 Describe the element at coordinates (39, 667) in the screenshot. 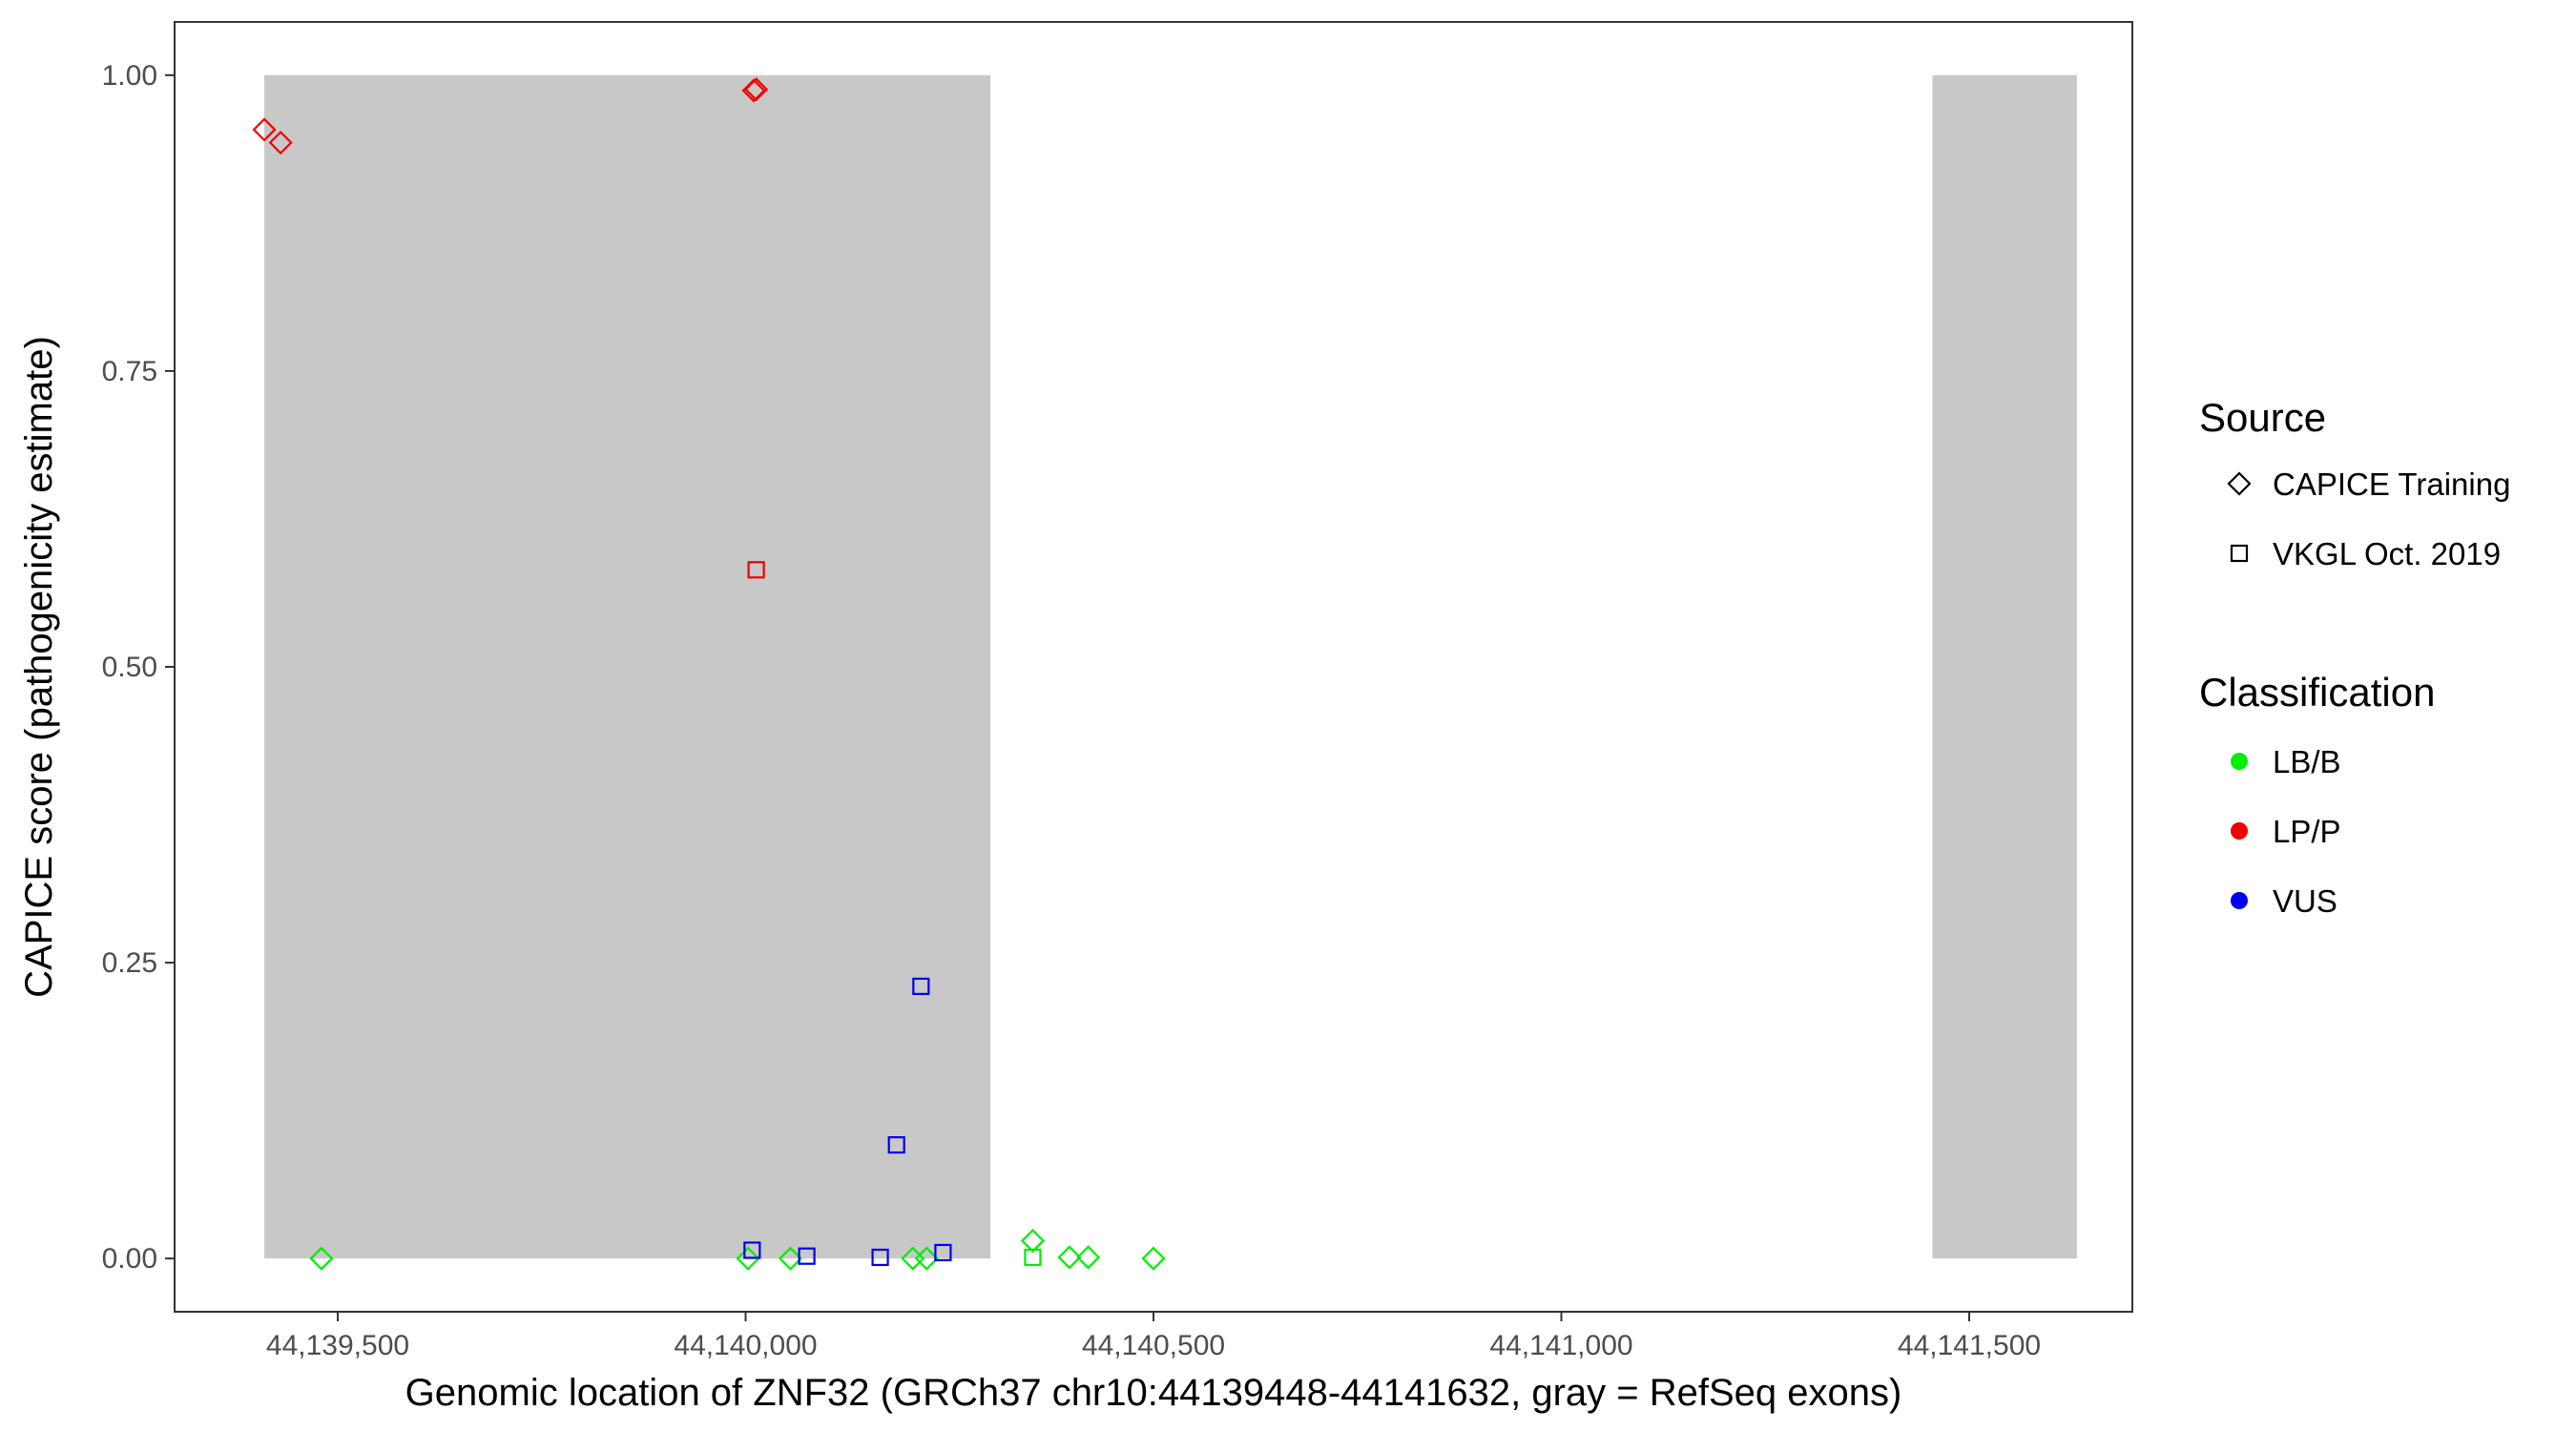

I see `y-axis-title: CAPICE score (pathogenicity estimate)` at that location.